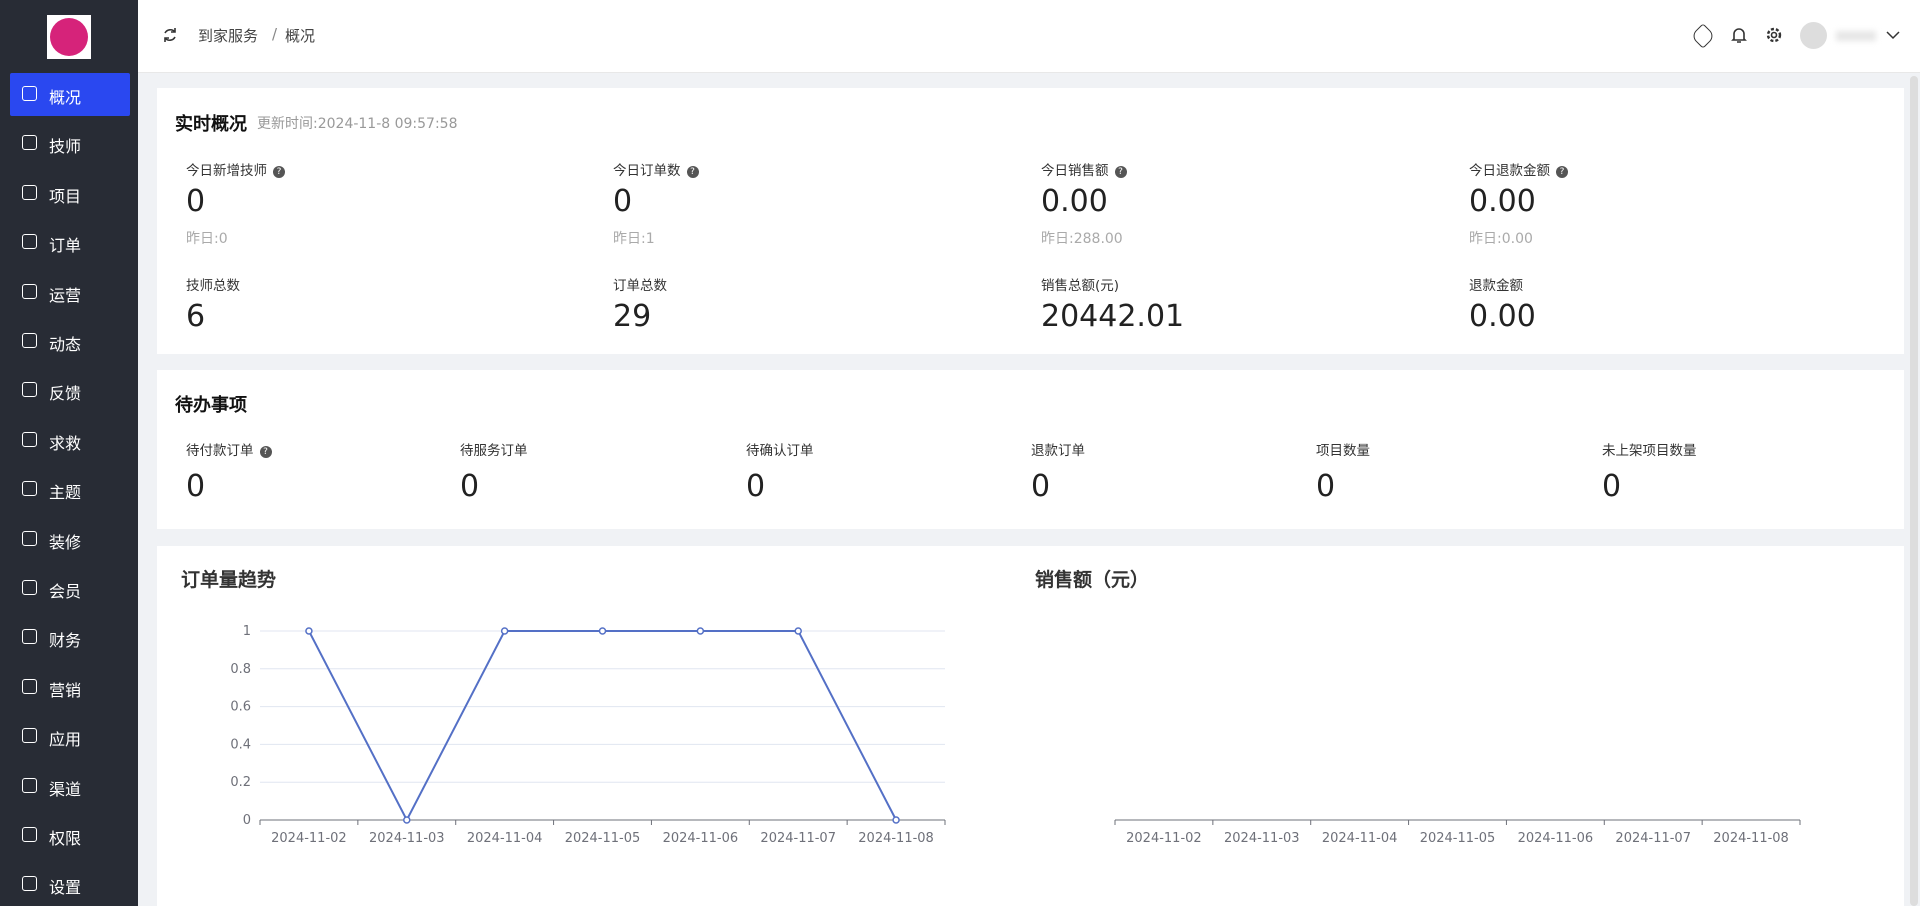 This screenshot has width=1920, height=906. Describe the element at coordinates (229, 449) in the screenshot. I see `todo-label: 待付款订单?` at that location.